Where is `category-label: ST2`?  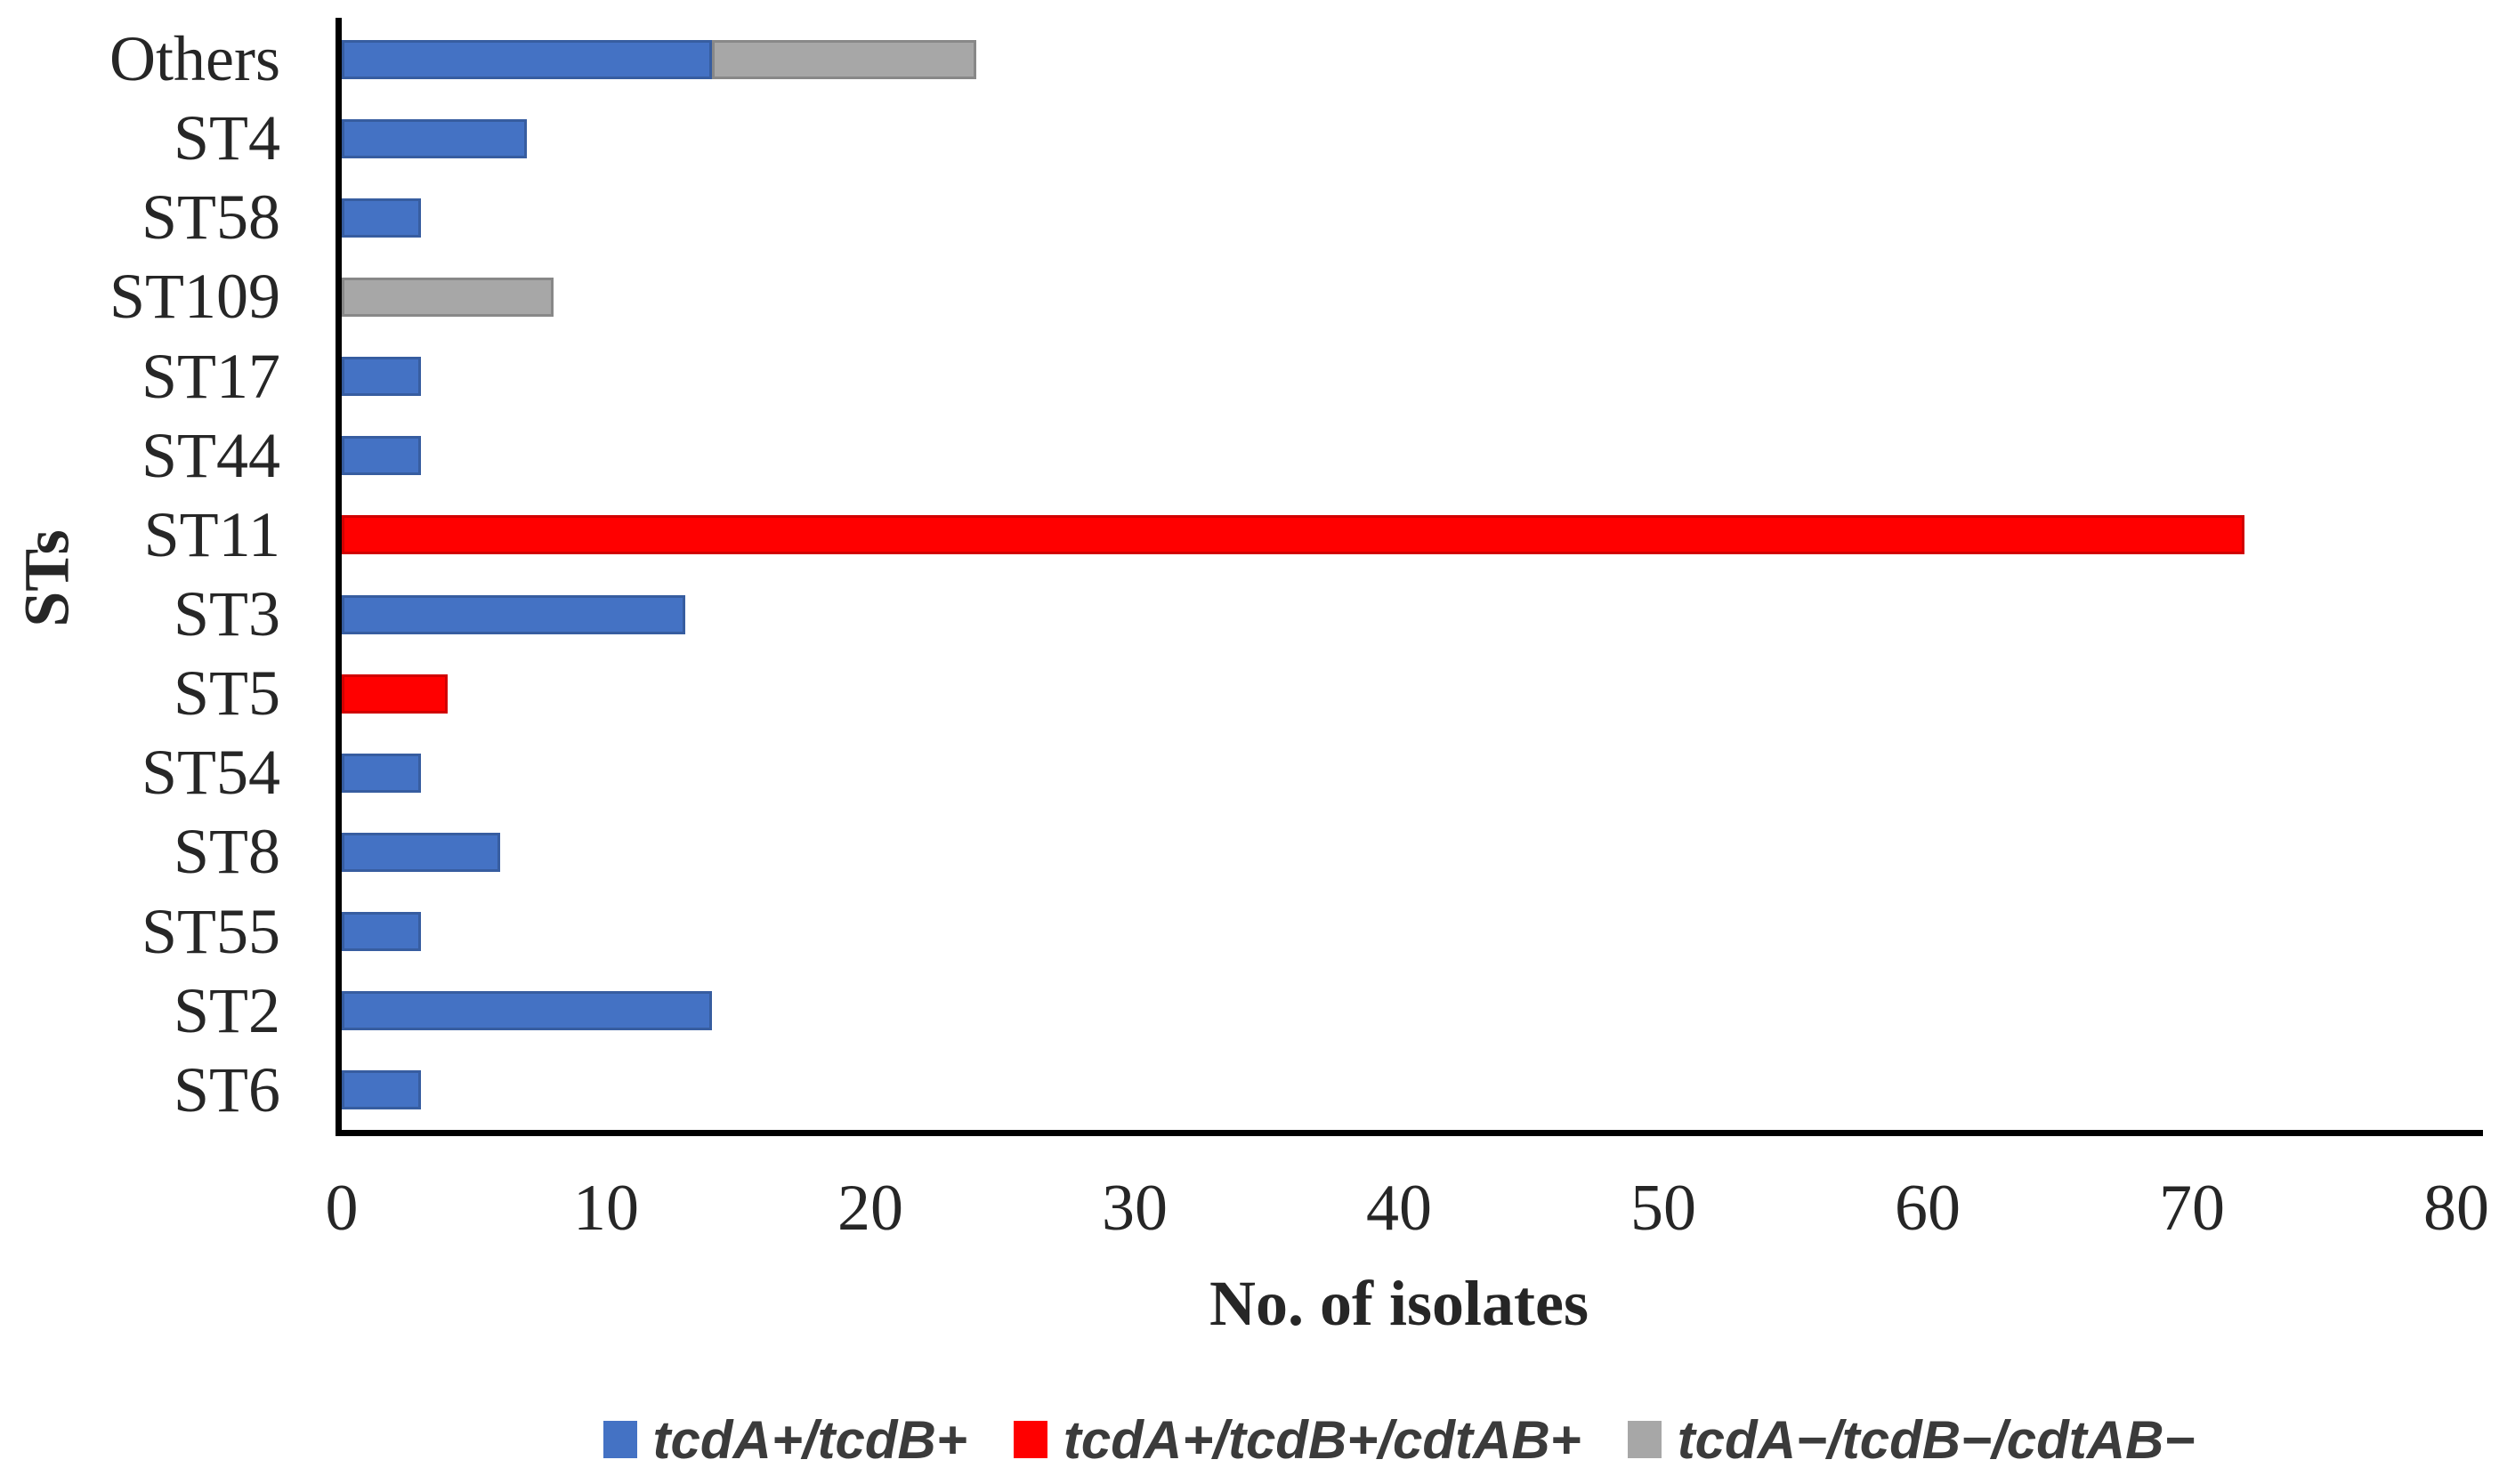
category-label: ST2 is located at coordinates (226, 1010).